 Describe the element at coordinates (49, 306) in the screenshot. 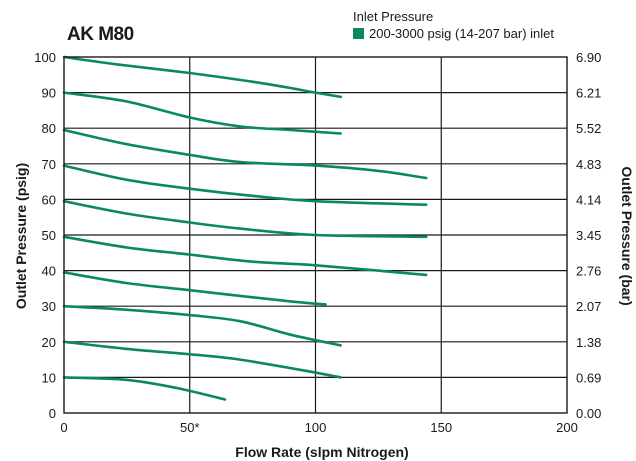

I see `y-tick-label-3: 30` at that location.